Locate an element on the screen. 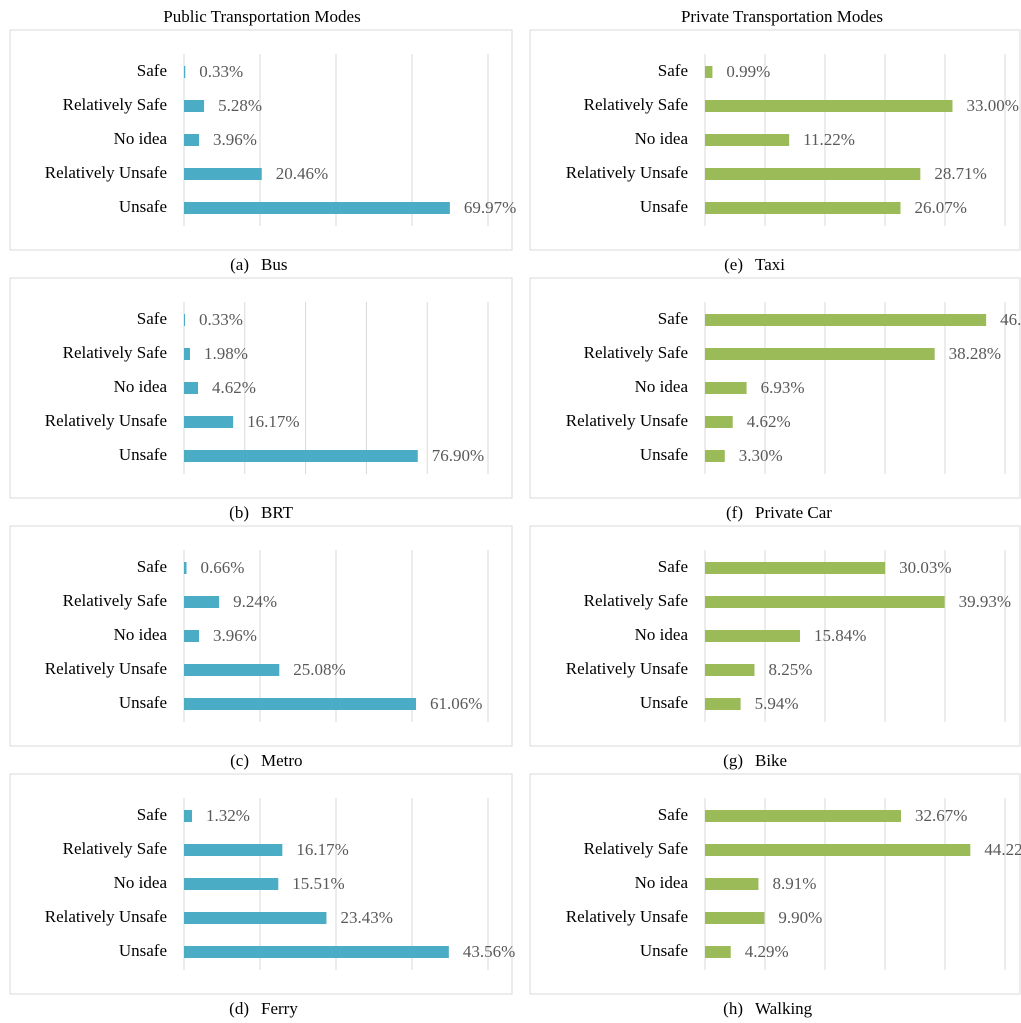 Image resolution: width=1021 pixels, height=1023 pixels. value-label: 32.67% is located at coordinates (941, 815).